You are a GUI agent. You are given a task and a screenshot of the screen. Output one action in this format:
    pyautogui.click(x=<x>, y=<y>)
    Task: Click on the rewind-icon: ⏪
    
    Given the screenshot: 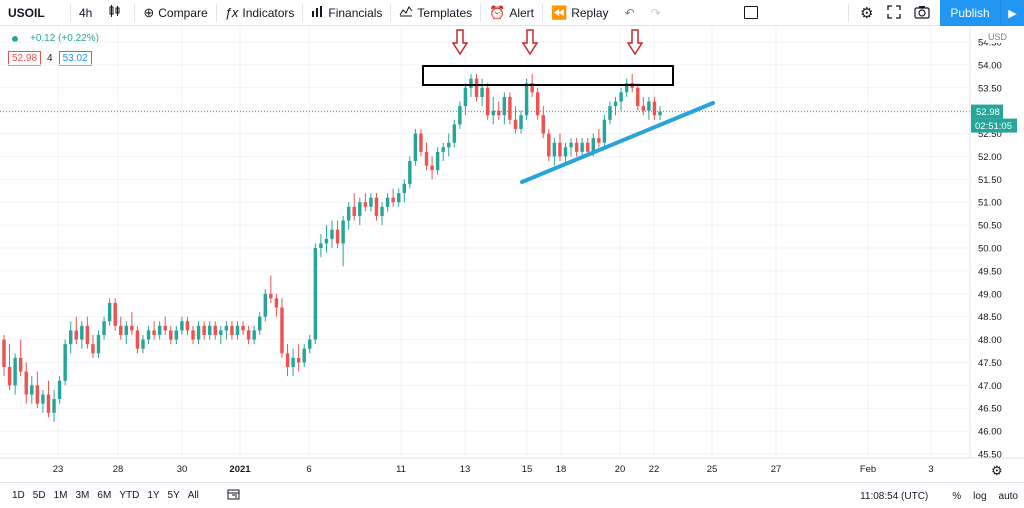 What is the action you would take?
    pyautogui.click(x=559, y=12)
    